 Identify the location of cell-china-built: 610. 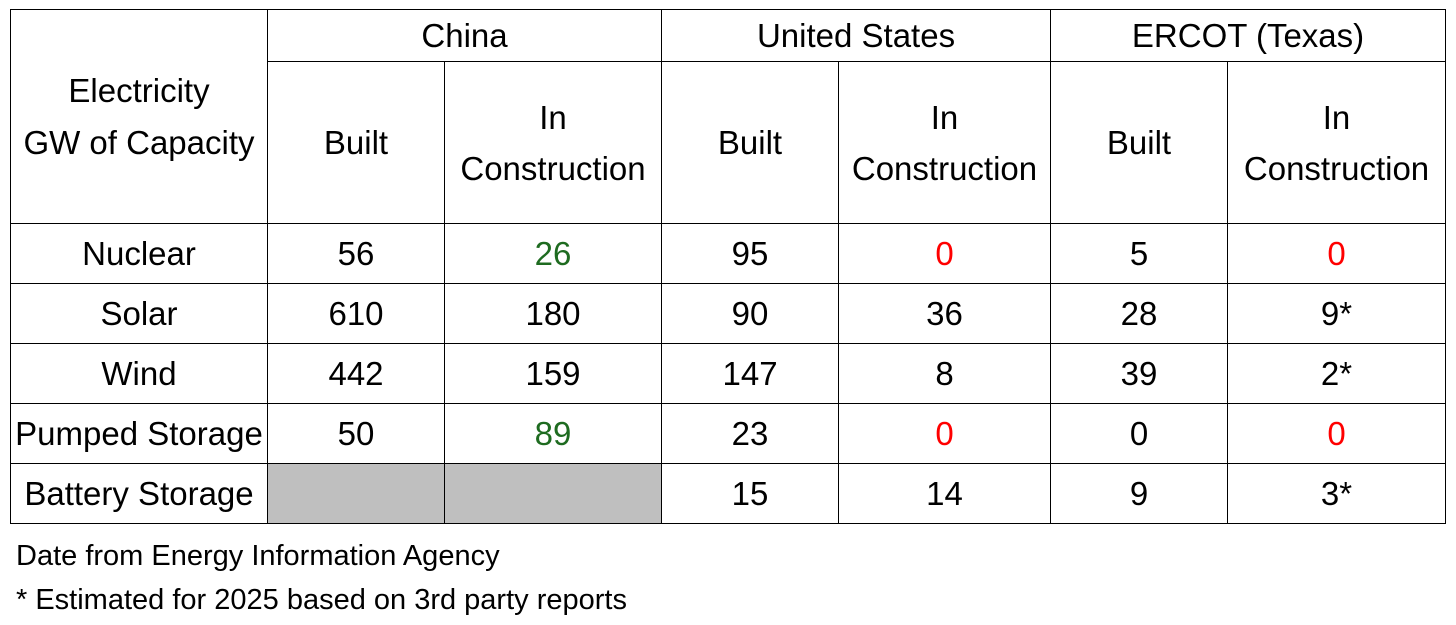
(356, 314).